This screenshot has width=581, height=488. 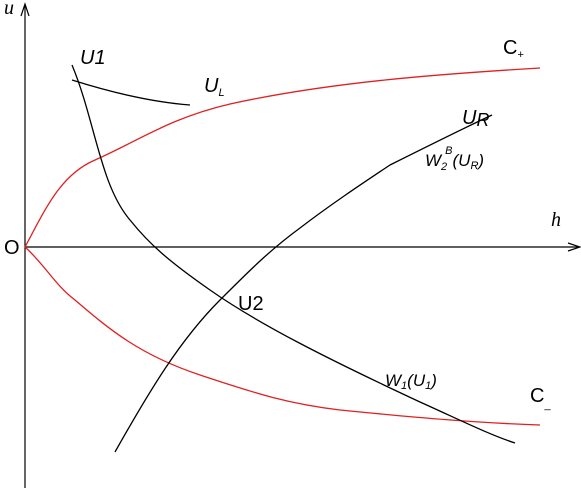 What do you see at coordinates (214, 87) in the screenshot?
I see `label-ul: UL` at bounding box center [214, 87].